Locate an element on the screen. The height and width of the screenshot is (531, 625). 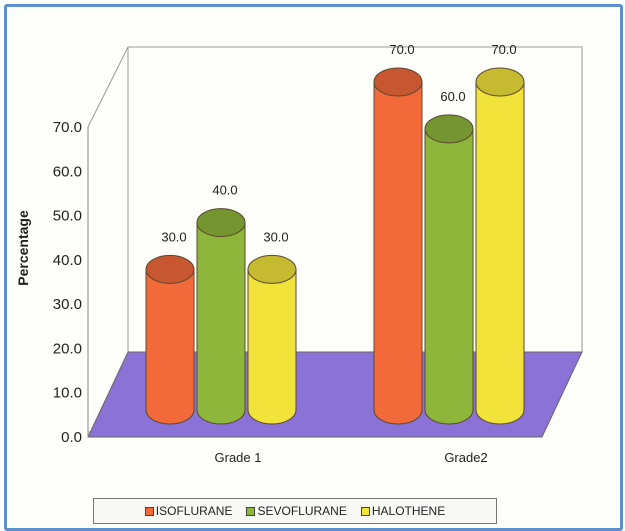
data-label: 60.0 is located at coordinates (452, 96).